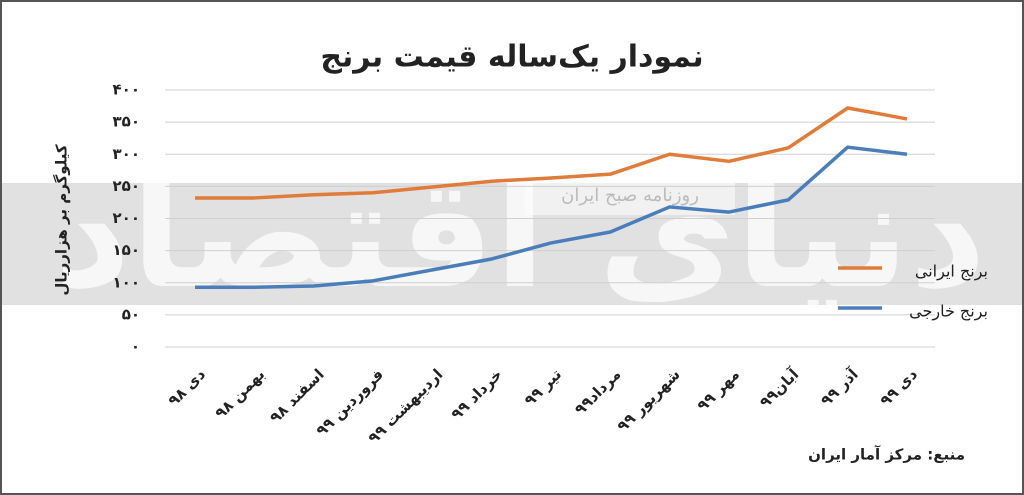 The width and height of the screenshot is (1024, 495). Describe the element at coordinates (948, 312) in the screenshot. I see `legend-label: برنج خارجی` at that location.